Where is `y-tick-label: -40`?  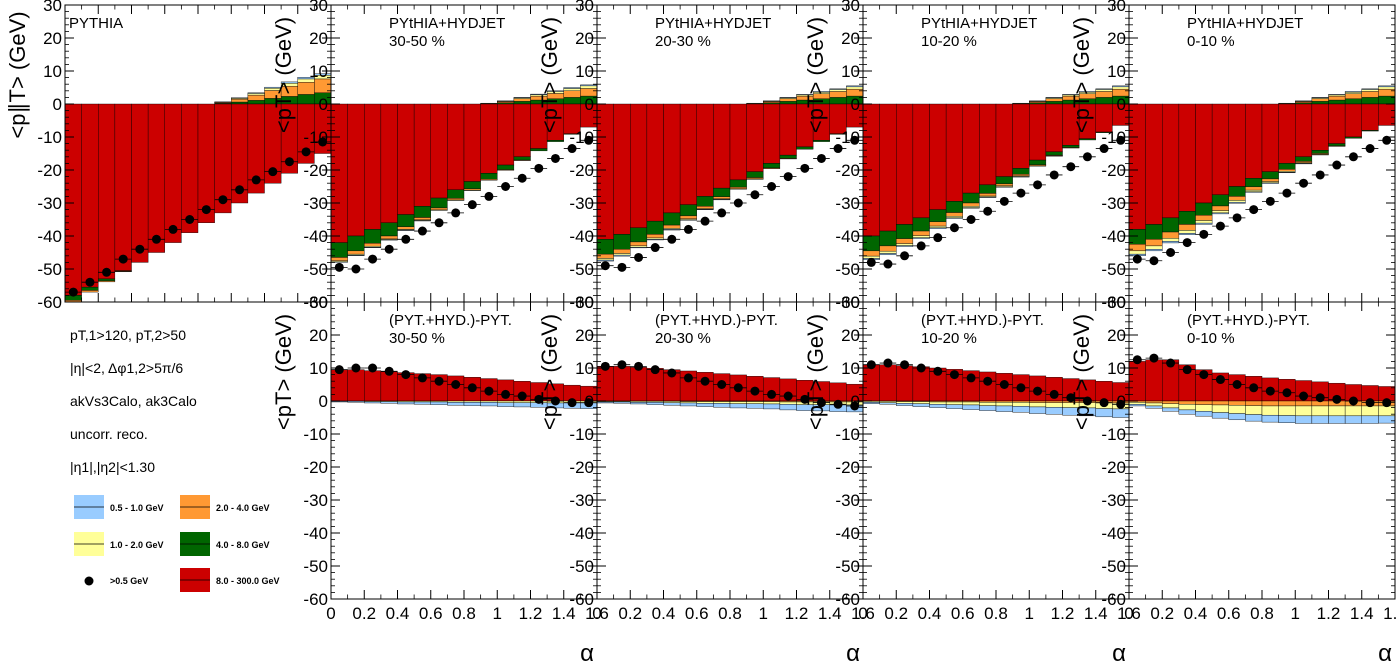 y-tick-label: -40 is located at coordinates (1113, 533).